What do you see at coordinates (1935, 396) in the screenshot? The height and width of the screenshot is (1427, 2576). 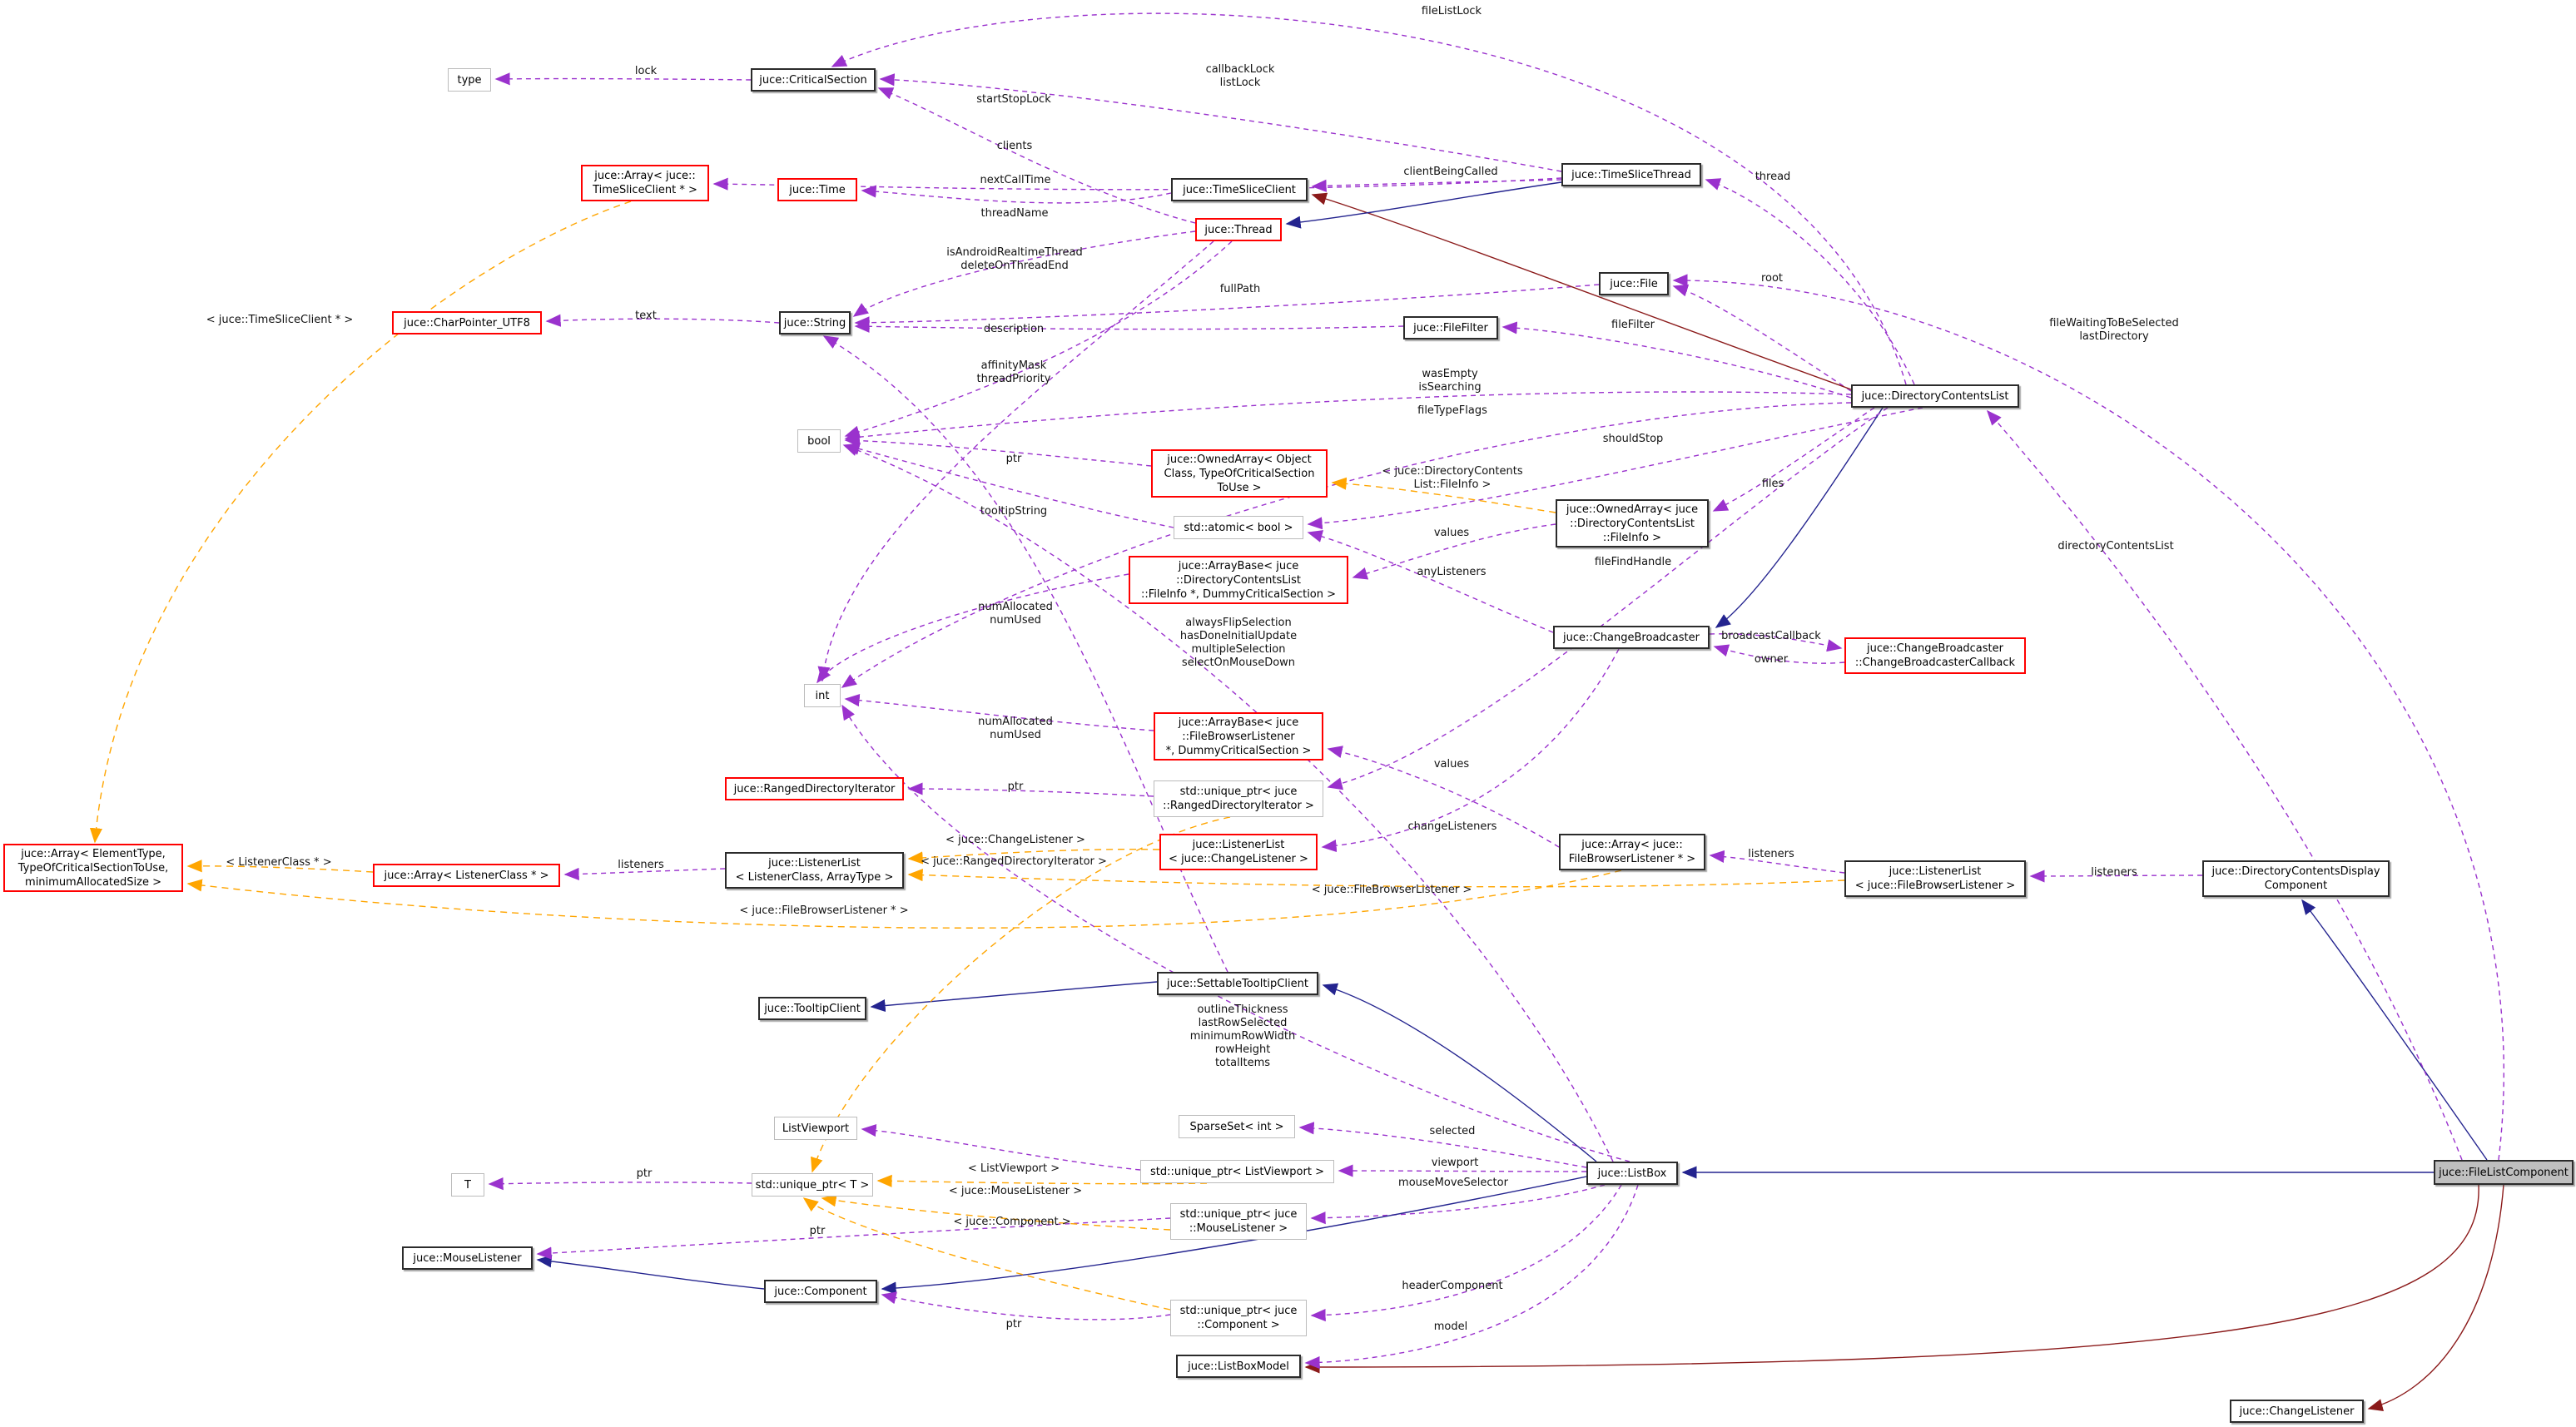 I see `node-directory-contents-list: juce::DirectoryContentsList` at bounding box center [1935, 396].